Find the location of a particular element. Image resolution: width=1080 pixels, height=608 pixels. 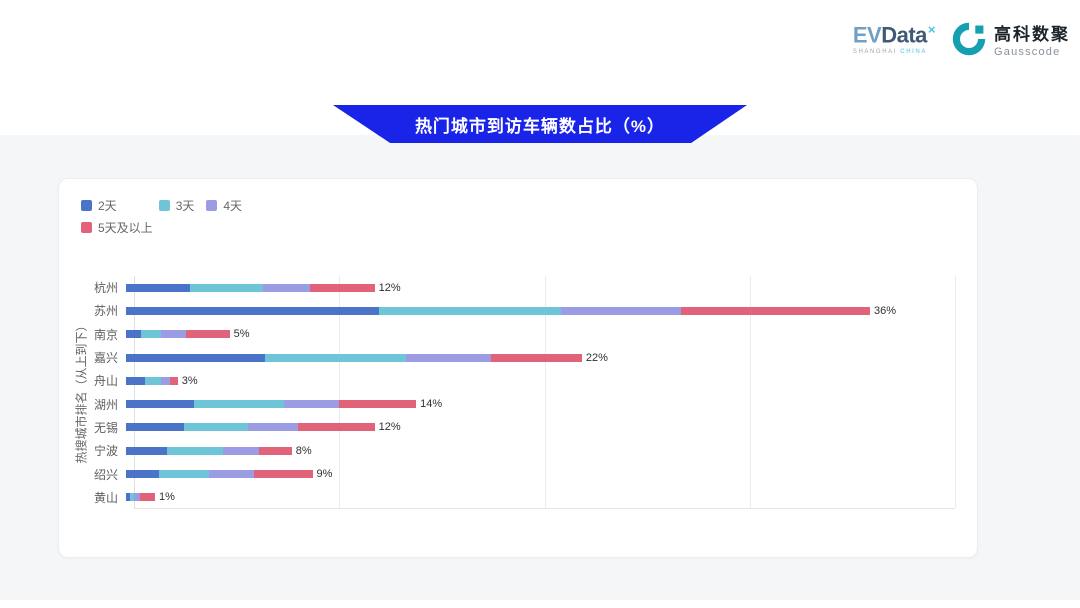

evdata-ev-text: EV is located at coordinates (867, 35).